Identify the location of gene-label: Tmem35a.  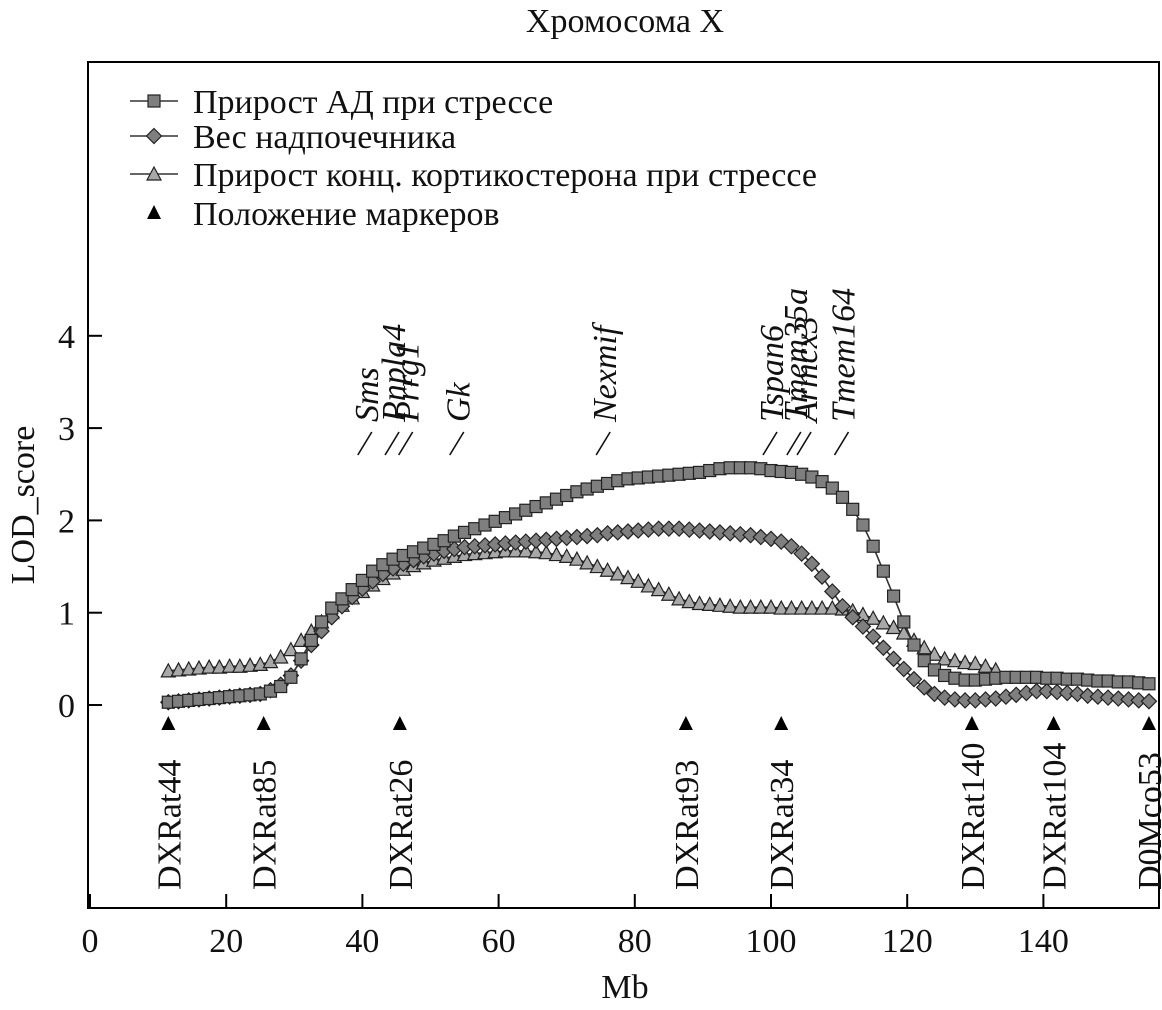
(796, 355).